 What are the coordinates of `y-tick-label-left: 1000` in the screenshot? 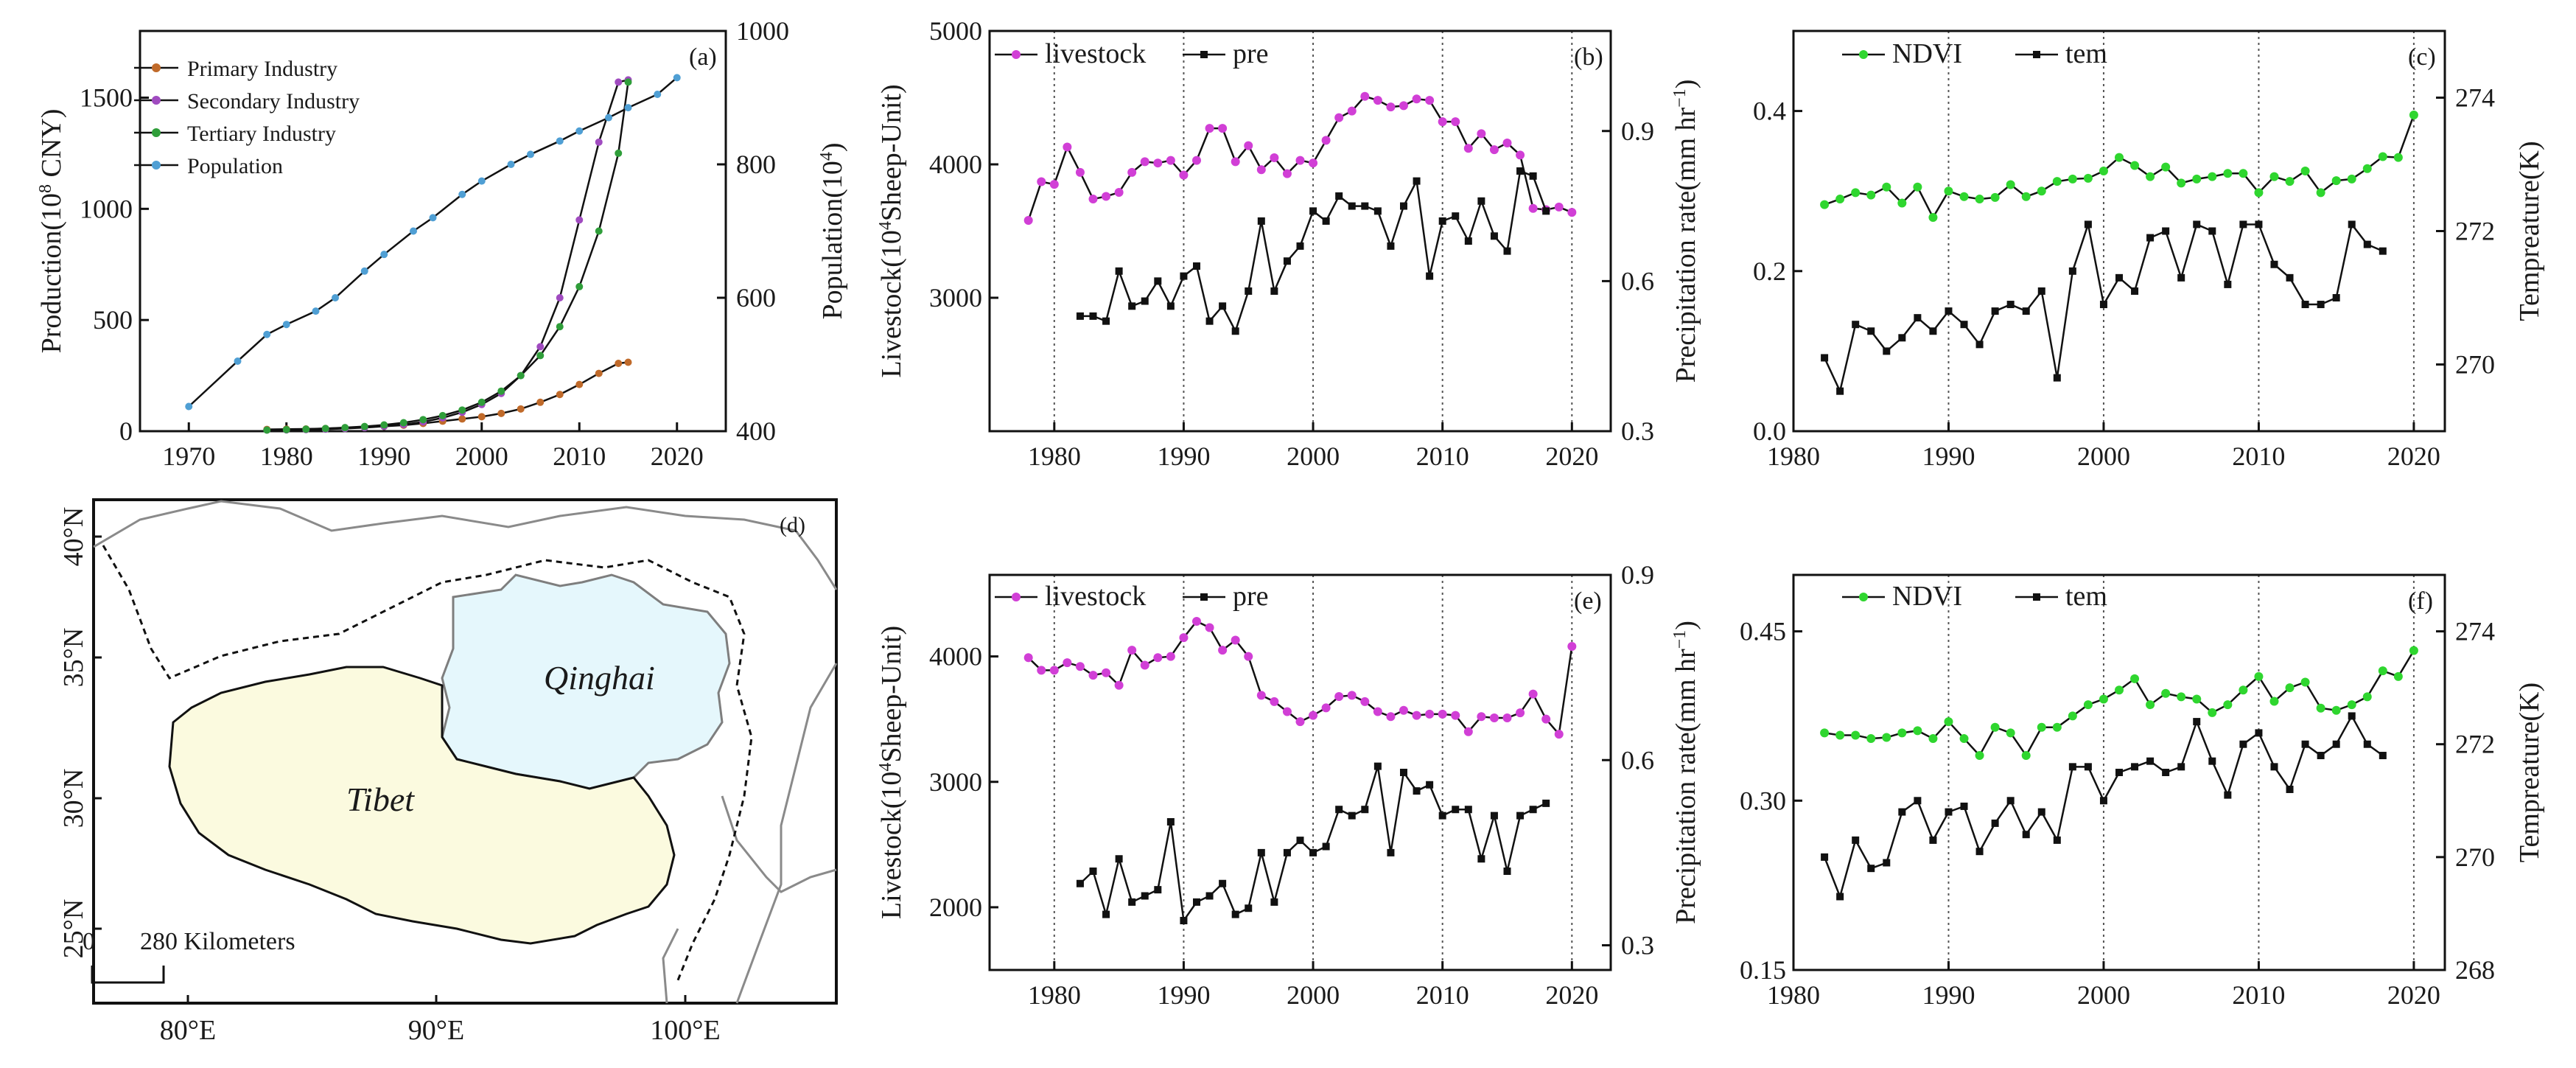 It's located at (107, 208).